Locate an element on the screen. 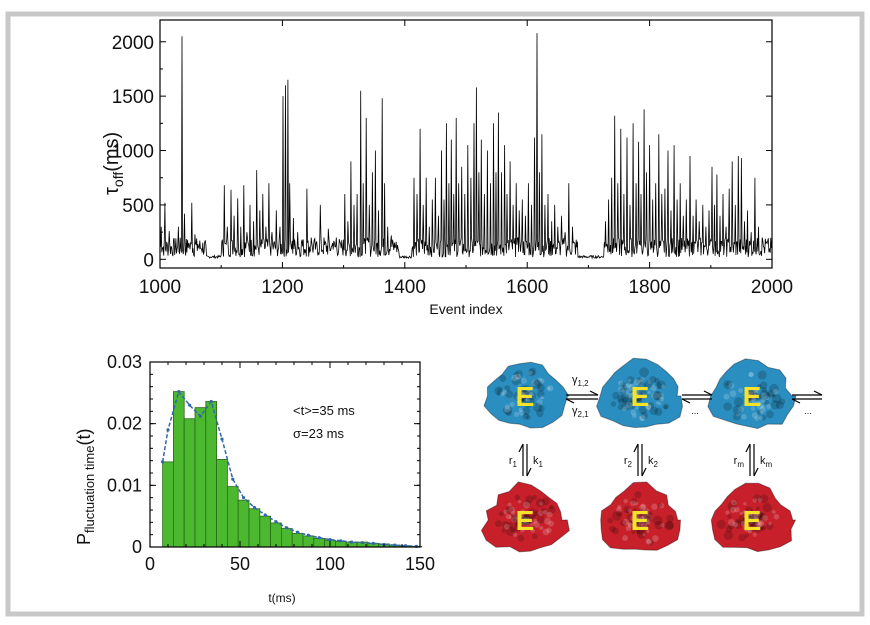 Image resolution: width=870 pixels, height=625 pixels. x-tick-label: 1400 is located at coordinates (405, 287).